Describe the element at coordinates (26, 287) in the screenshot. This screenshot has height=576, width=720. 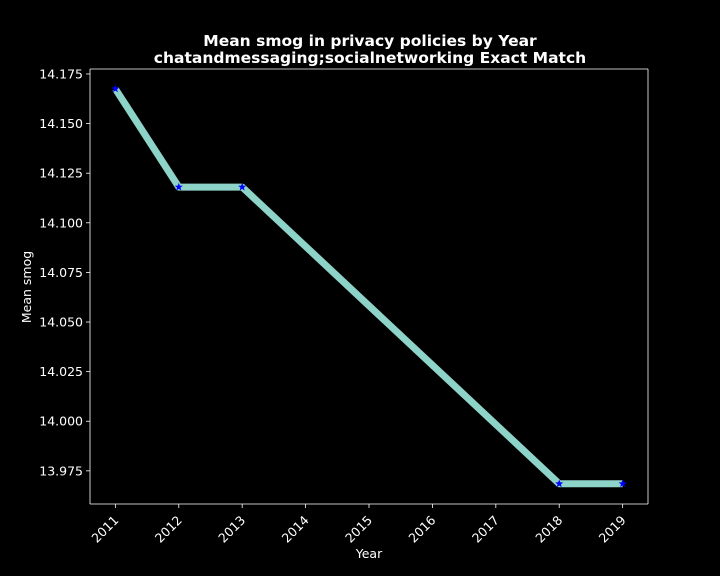
I see `y-axis-label: Mean smog` at that location.